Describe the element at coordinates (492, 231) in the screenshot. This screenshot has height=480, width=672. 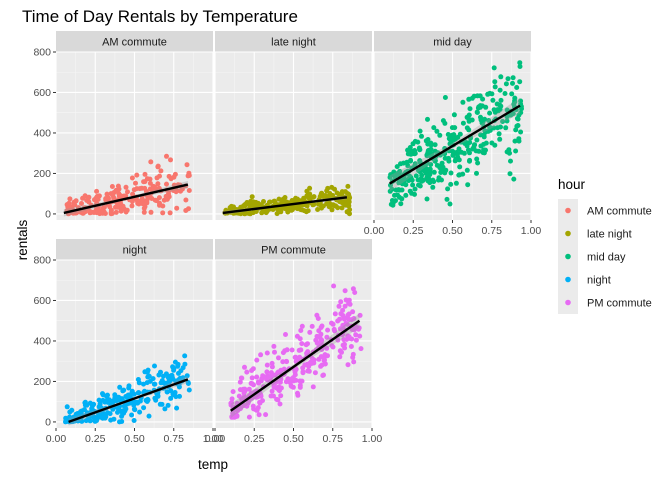
I see `x-tick-label: 0.75` at that location.